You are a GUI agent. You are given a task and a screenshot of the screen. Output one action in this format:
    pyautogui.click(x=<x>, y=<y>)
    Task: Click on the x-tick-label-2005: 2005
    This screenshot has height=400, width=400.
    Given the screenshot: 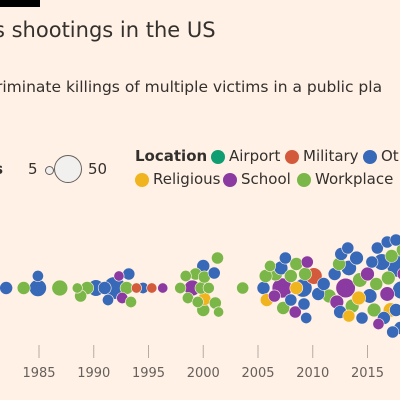 What is the action you would take?
    pyautogui.click(x=257, y=373)
    